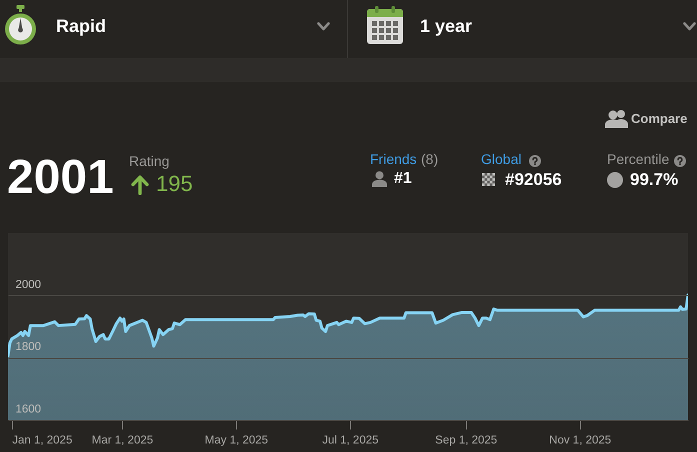  Describe the element at coordinates (533, 179) in the screenshot. I see `text: #92056` at that location.